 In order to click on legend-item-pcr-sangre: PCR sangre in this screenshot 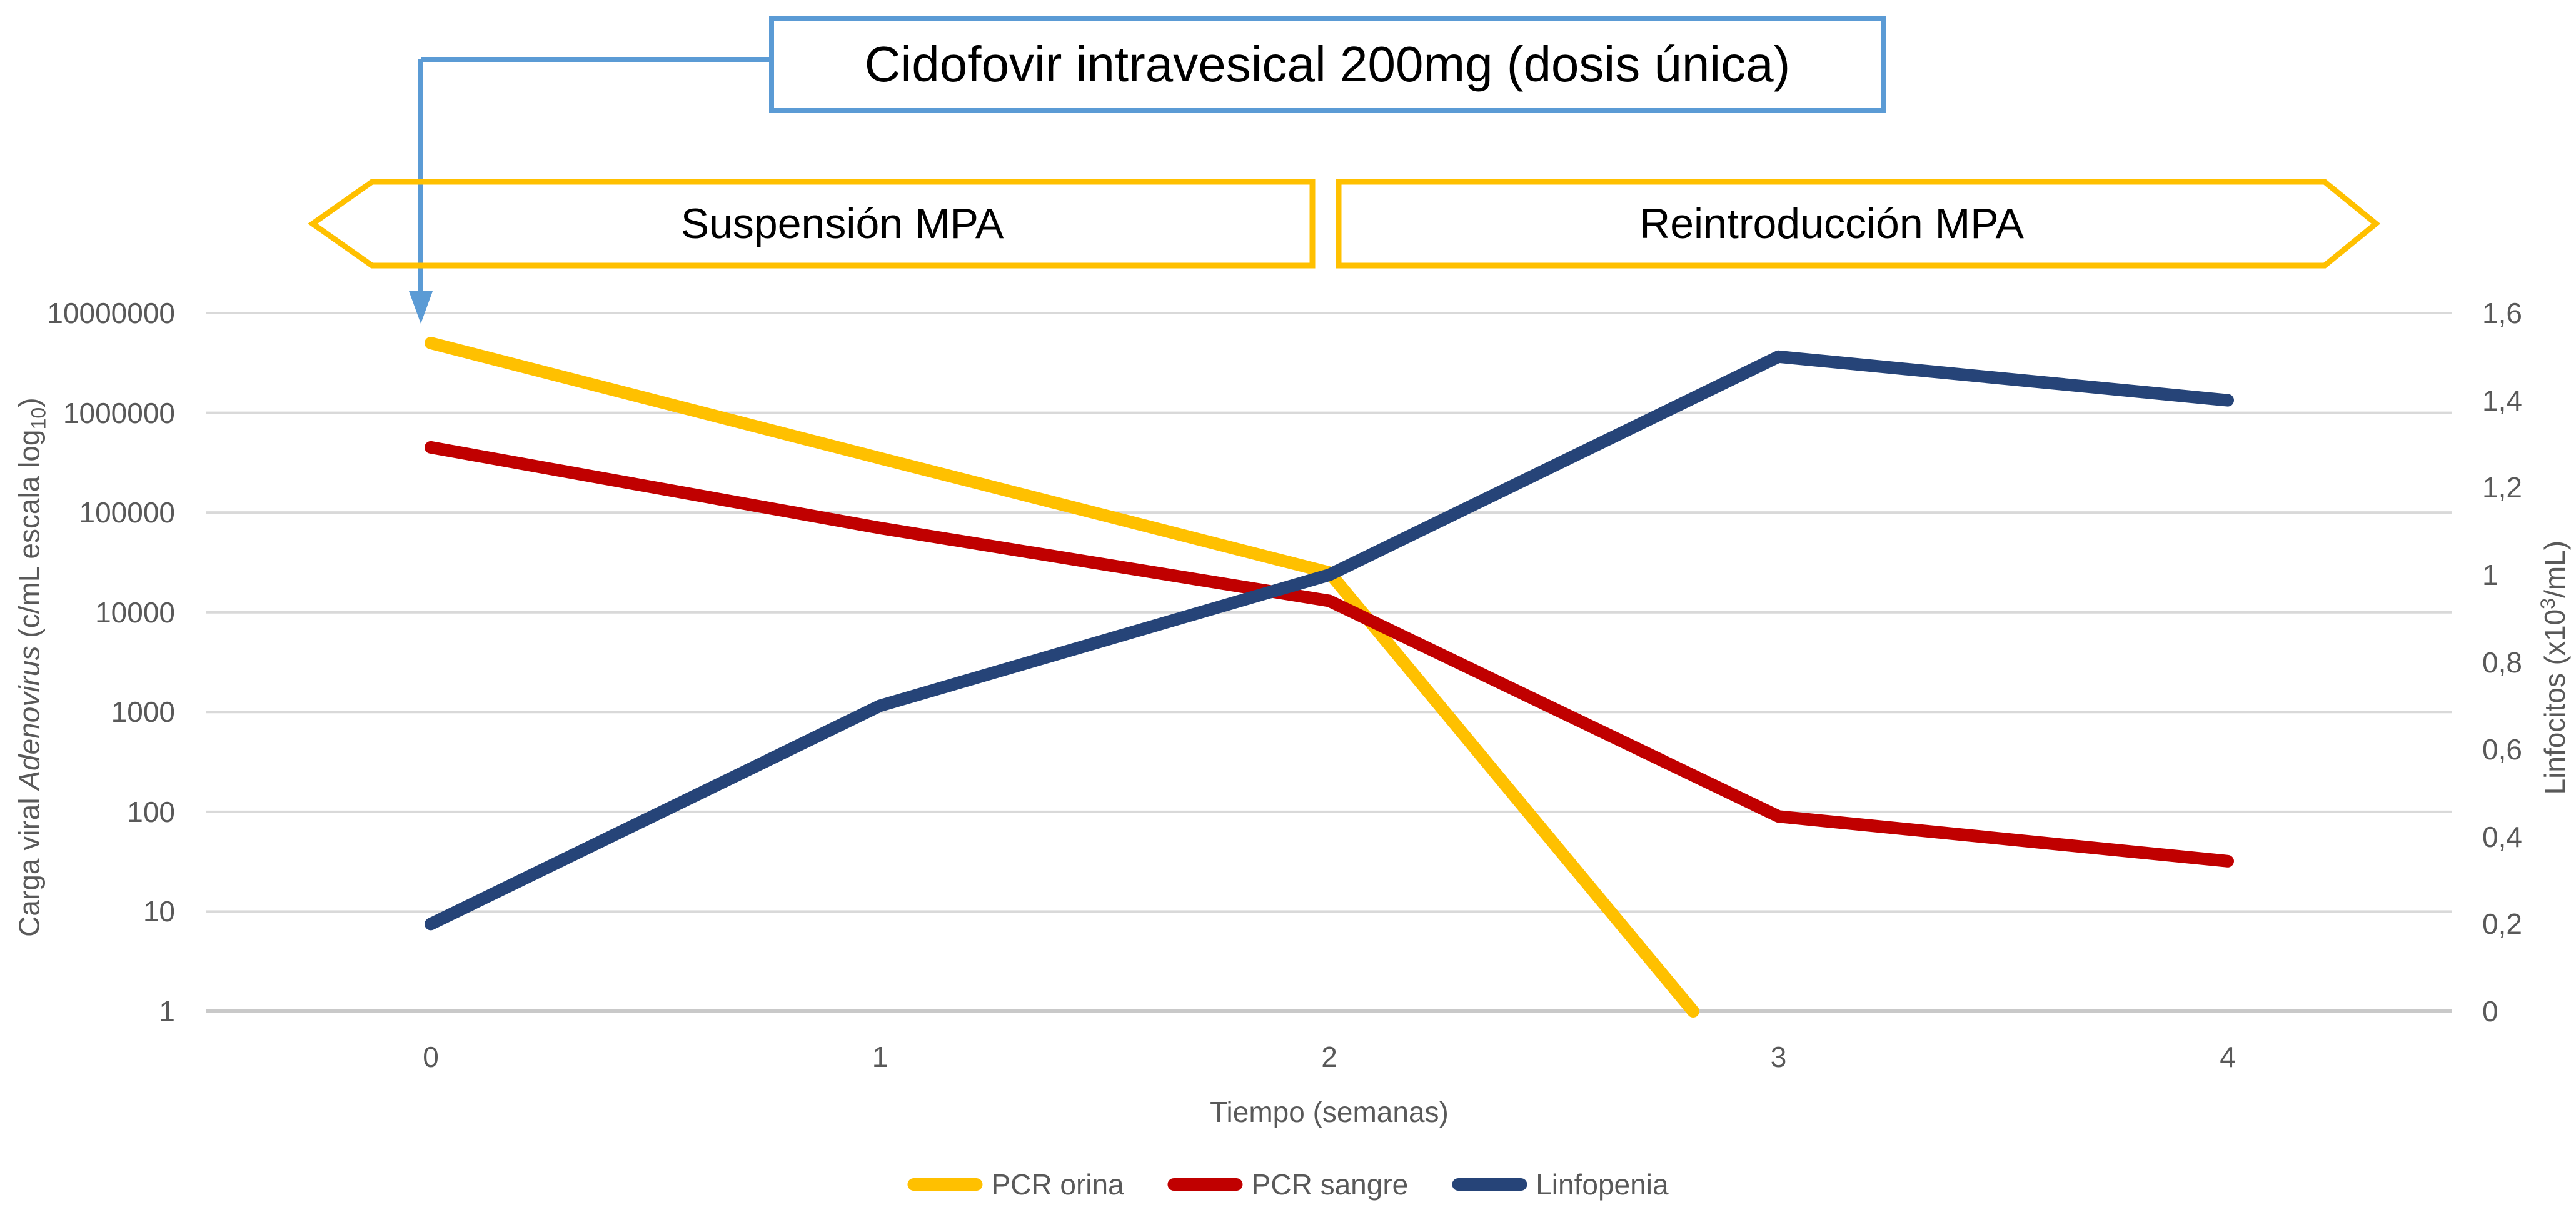, I will do `click(1288, 1184)`.